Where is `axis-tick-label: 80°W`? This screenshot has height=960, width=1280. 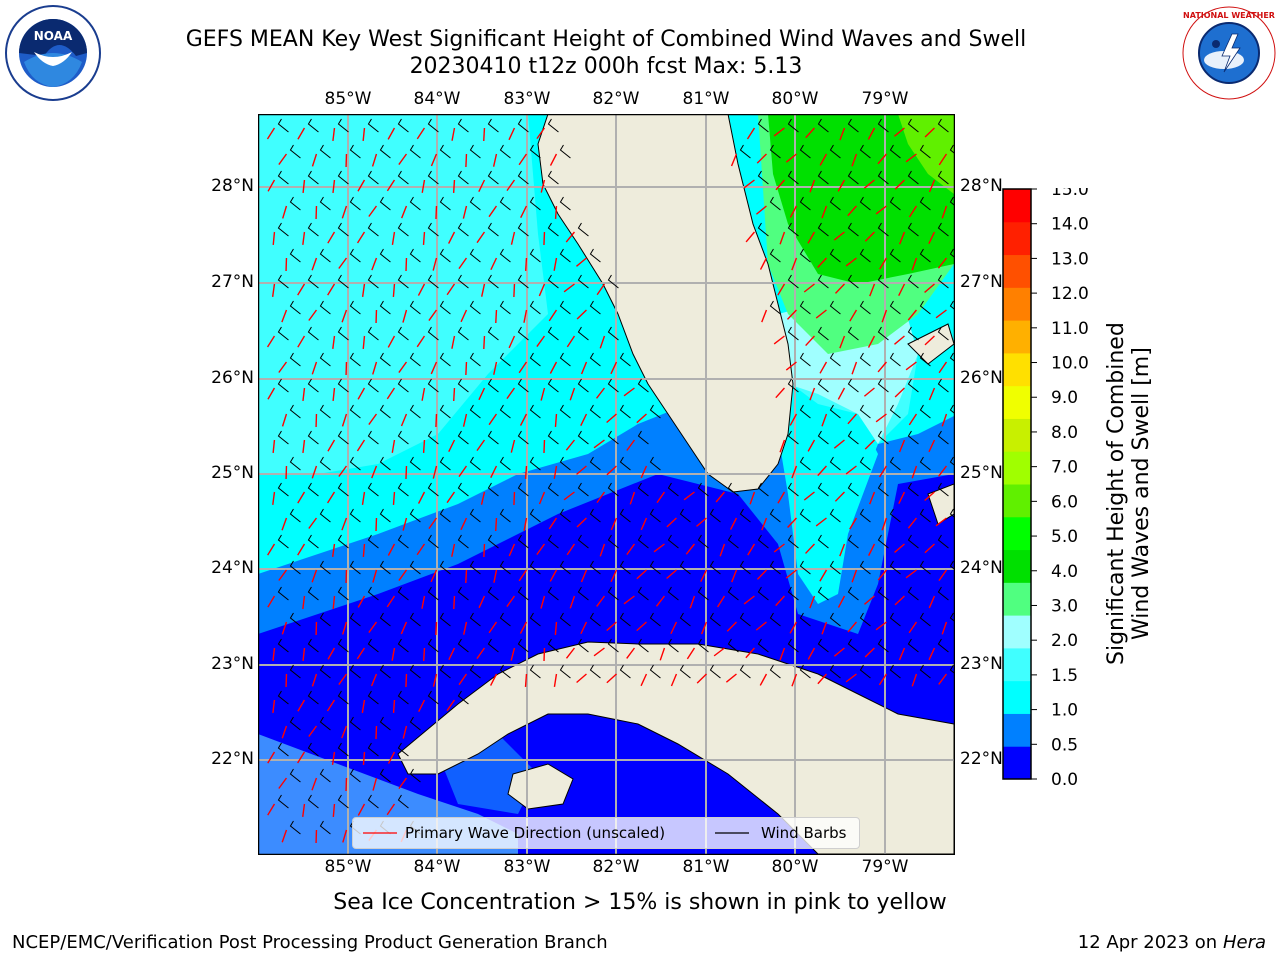
axis-tick-label: 80°W is located at coordinates (795, 867).